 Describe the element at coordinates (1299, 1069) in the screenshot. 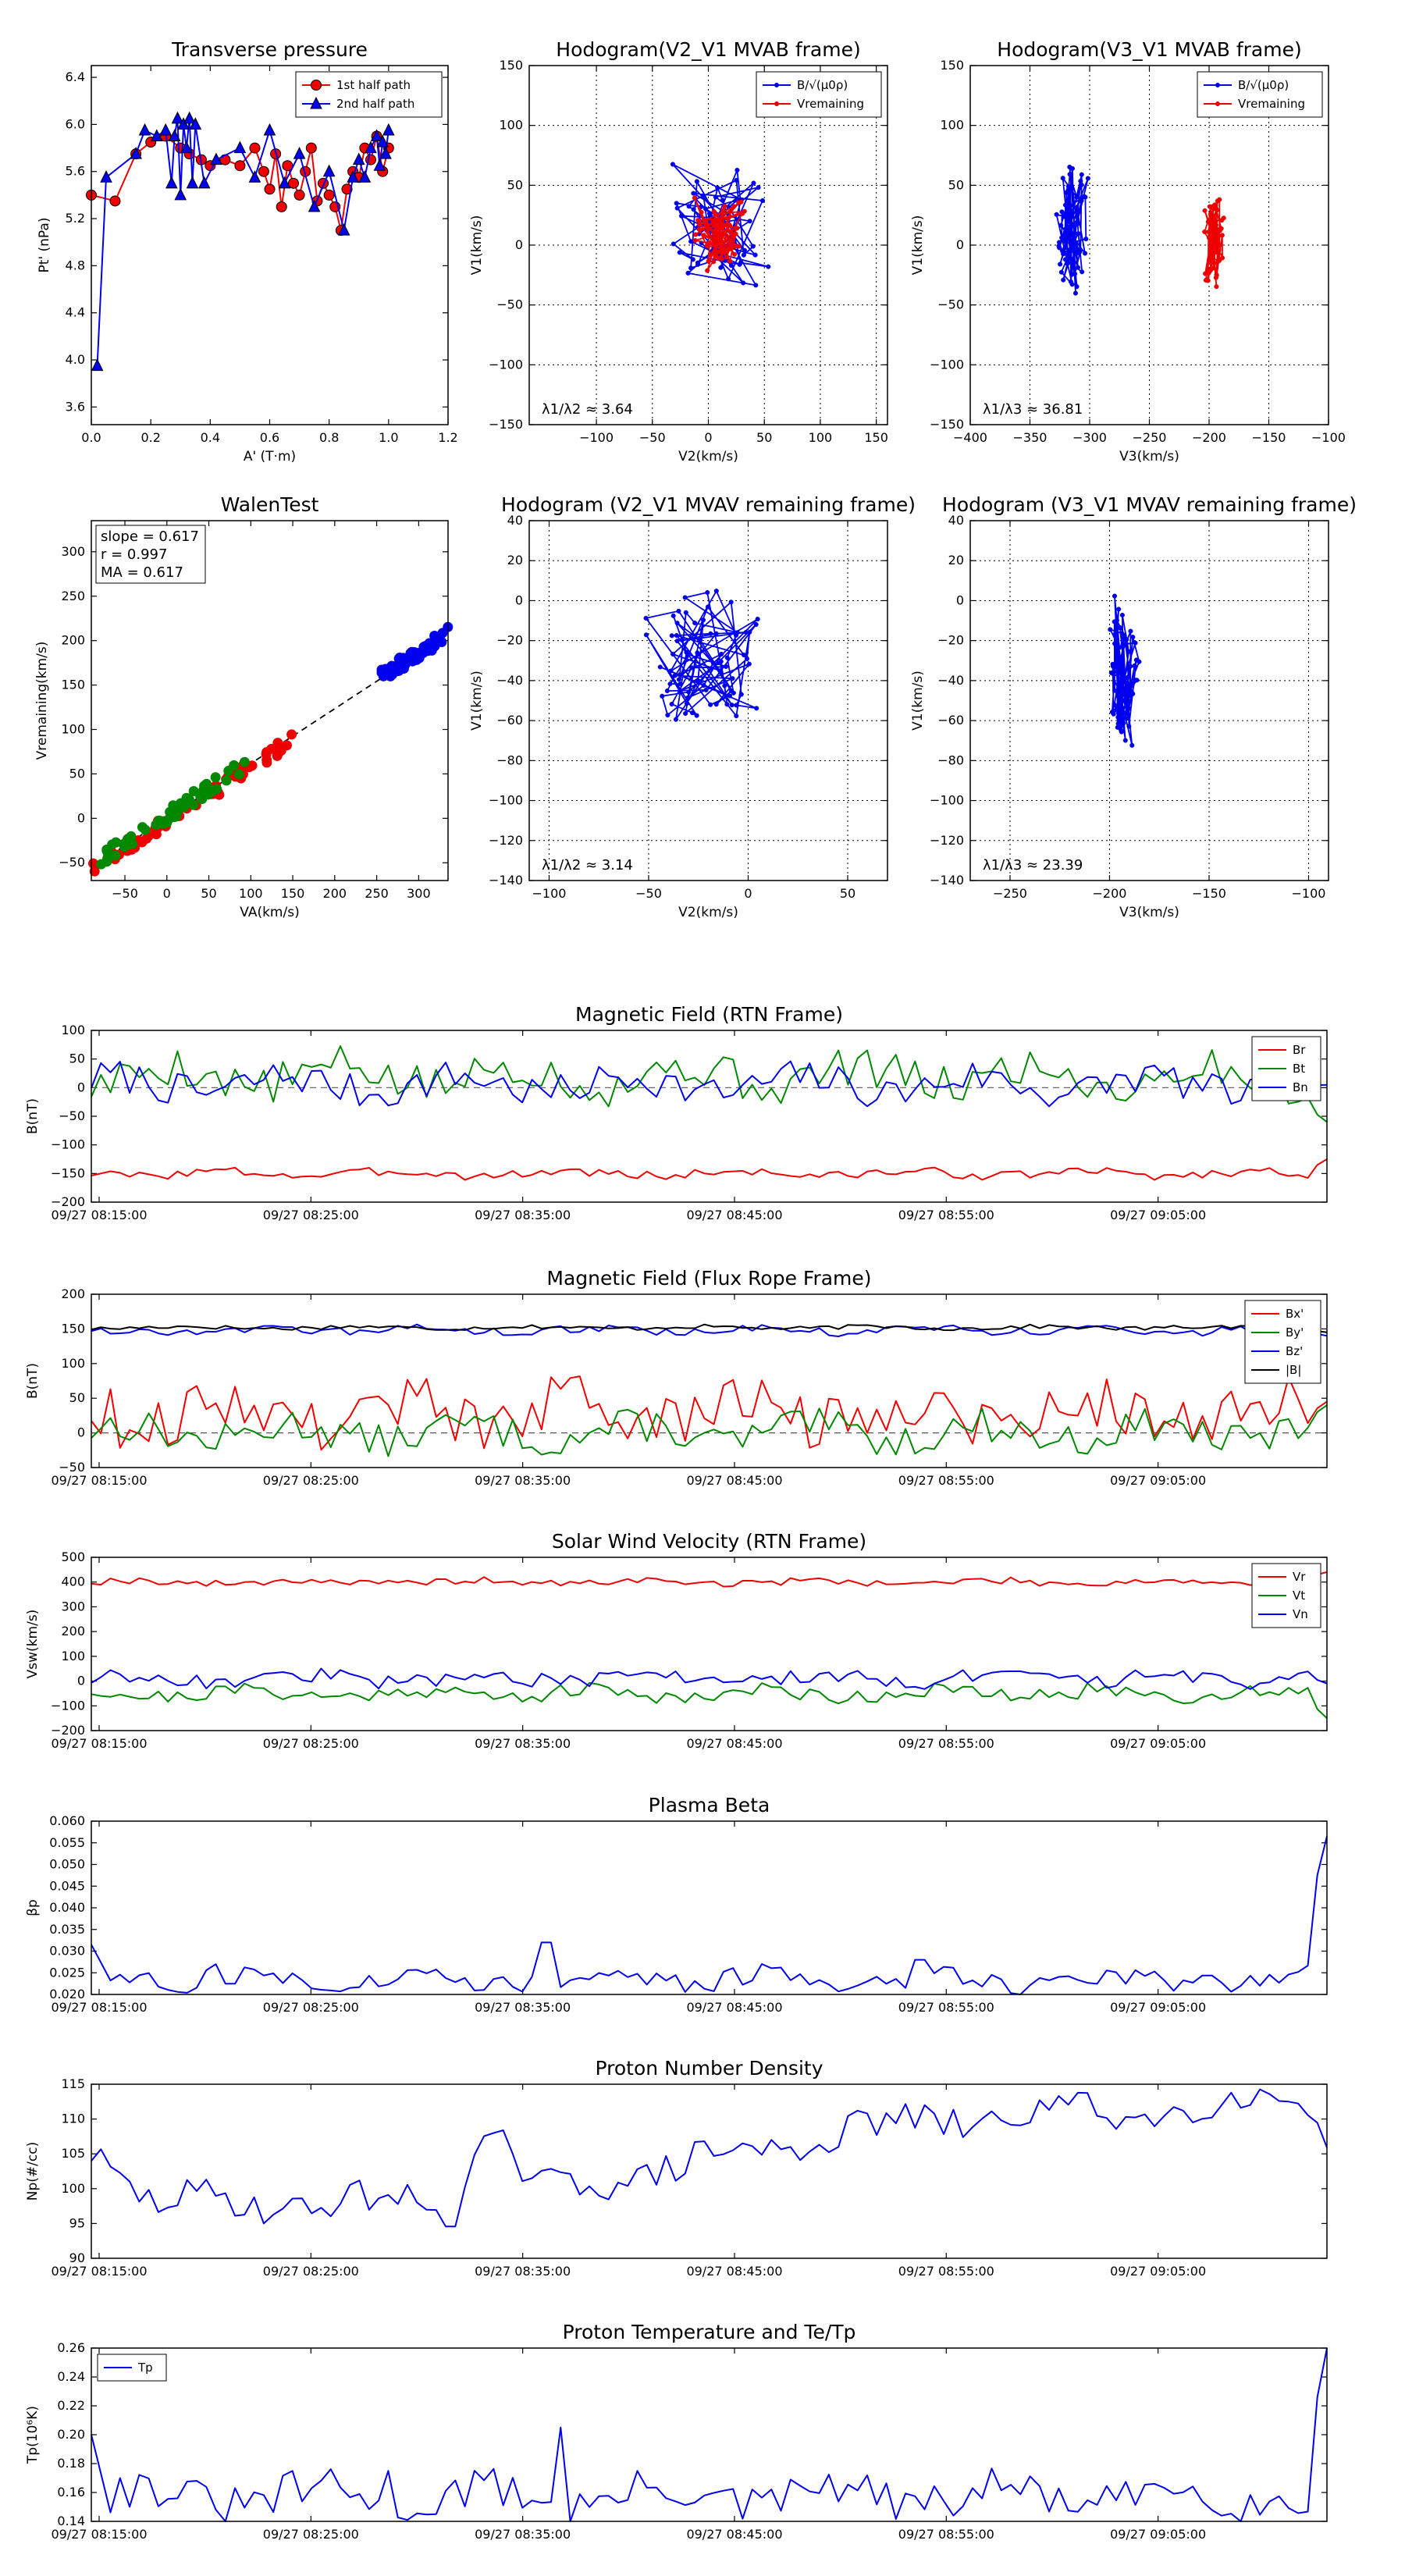

I see `legend-entry: Bt` at that location.